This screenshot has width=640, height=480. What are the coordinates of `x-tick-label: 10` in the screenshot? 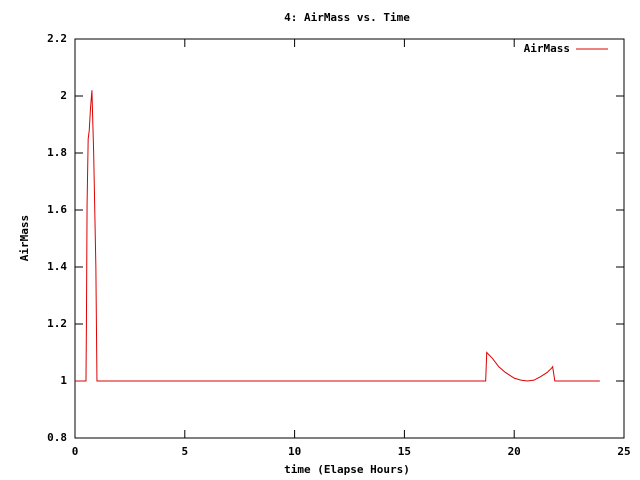 It's located at (294, 451).